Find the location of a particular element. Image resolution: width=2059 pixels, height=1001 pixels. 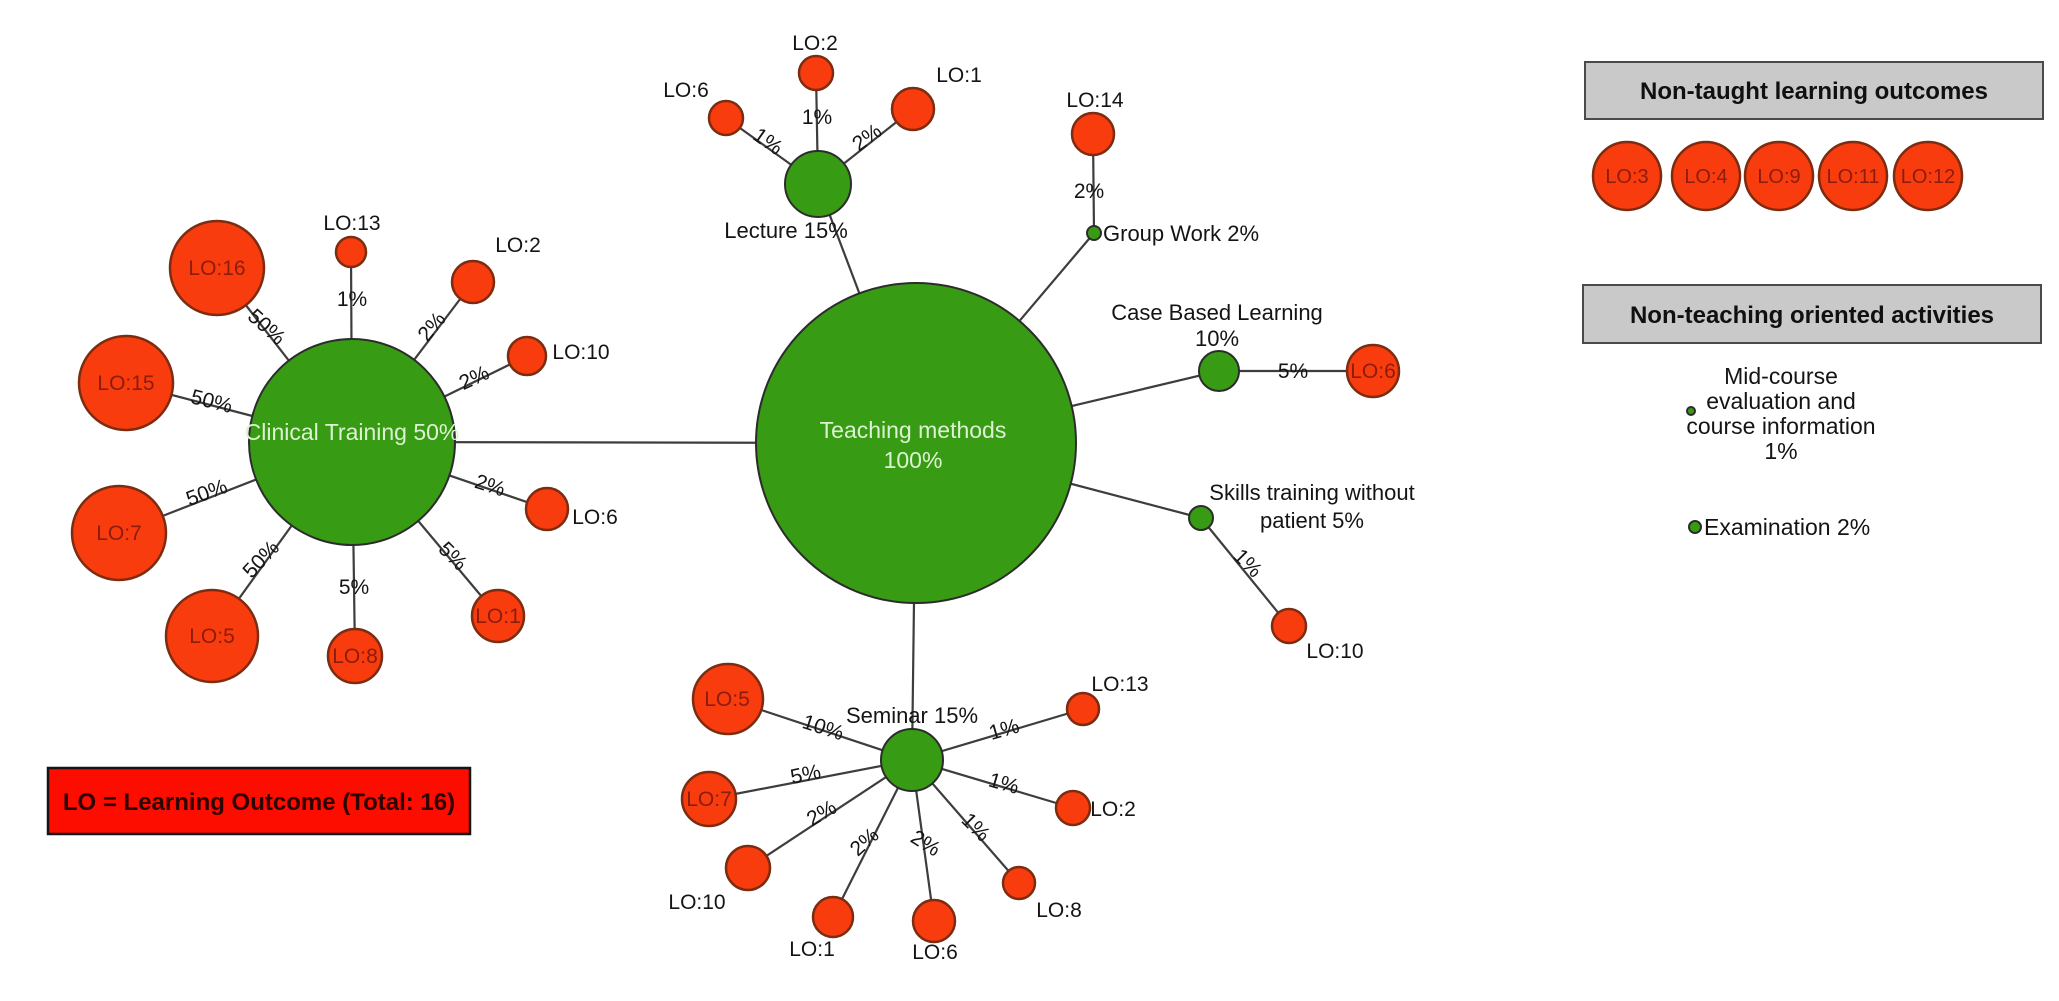

pct-groupwork-lo14: 2% is located at coordinates (1089, 191).